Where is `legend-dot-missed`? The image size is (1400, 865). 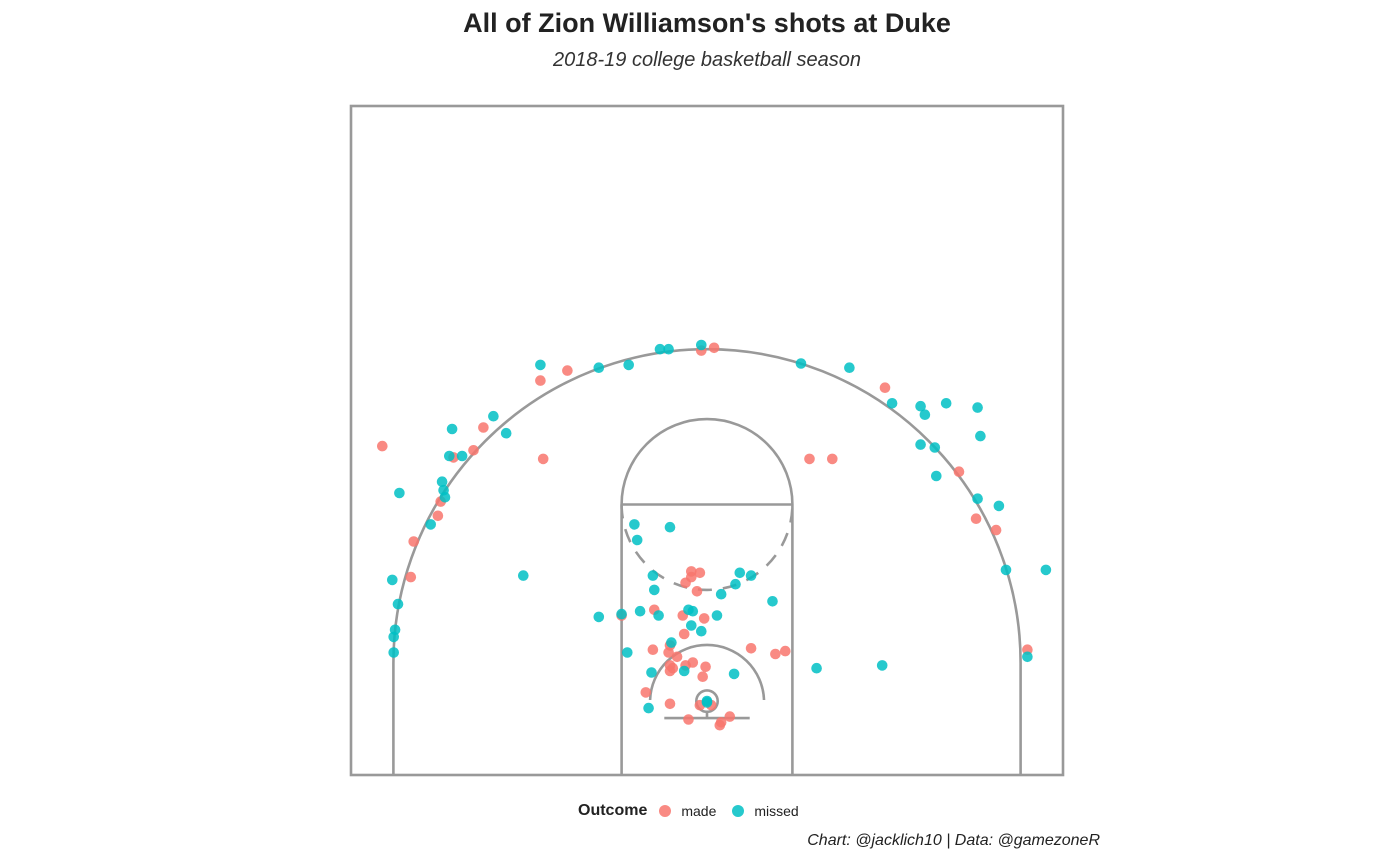
legend-dot-missed is located at coordinates (738, 811).